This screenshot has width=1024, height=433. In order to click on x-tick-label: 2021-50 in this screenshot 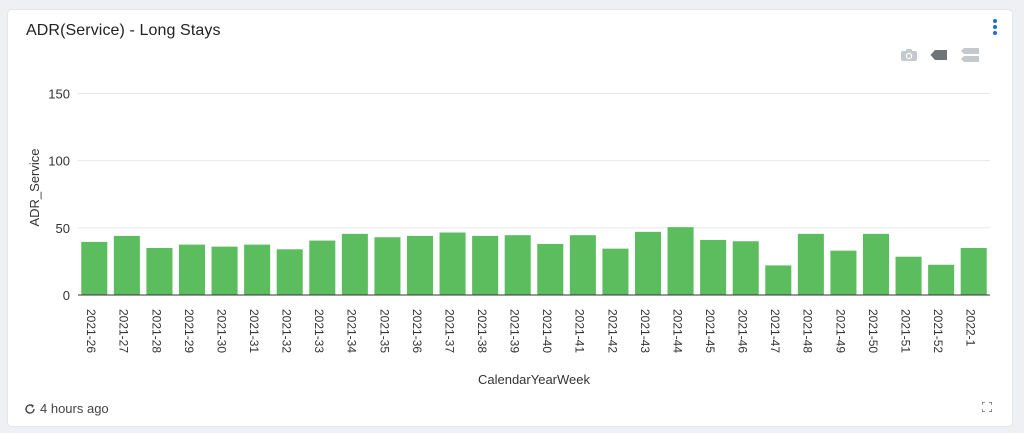, I will do `click(873, 331)`.